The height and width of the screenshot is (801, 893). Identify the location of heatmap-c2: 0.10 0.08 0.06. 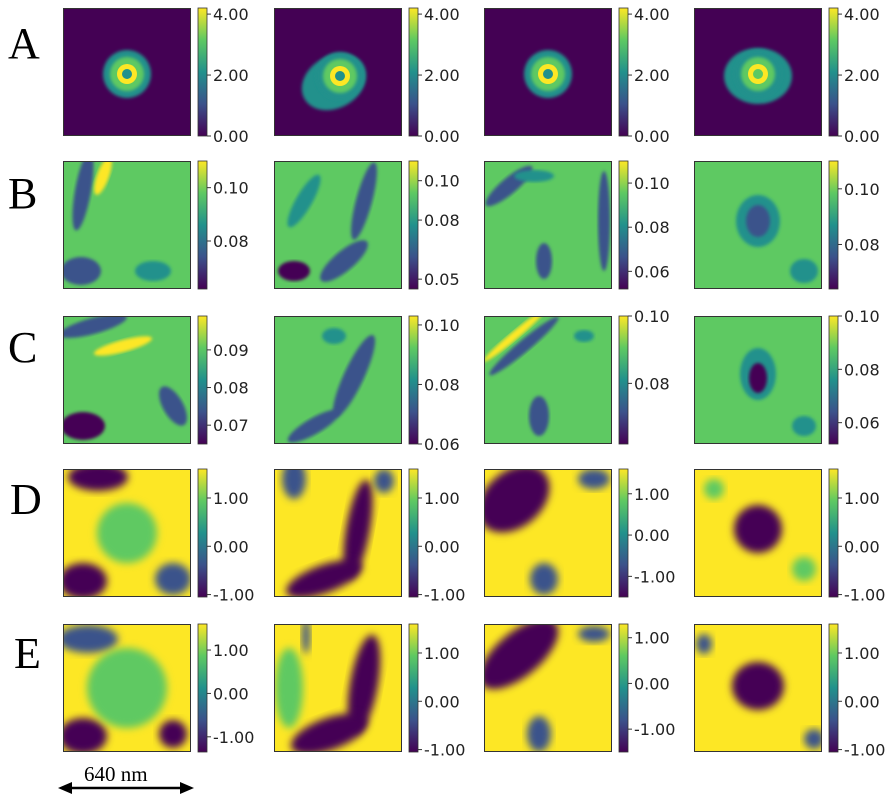
(367, 384).